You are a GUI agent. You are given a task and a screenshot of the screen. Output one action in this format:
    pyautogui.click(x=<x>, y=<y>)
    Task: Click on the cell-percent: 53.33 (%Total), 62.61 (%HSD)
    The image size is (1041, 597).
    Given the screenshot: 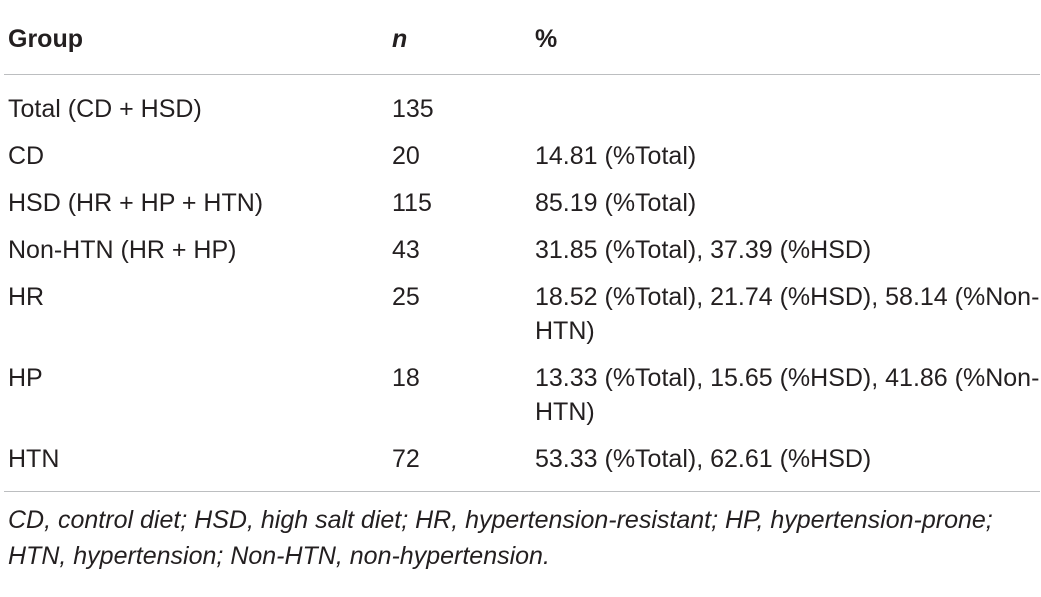 What is the action you would take?
    pyautogui.click(x=785, y=465)
    